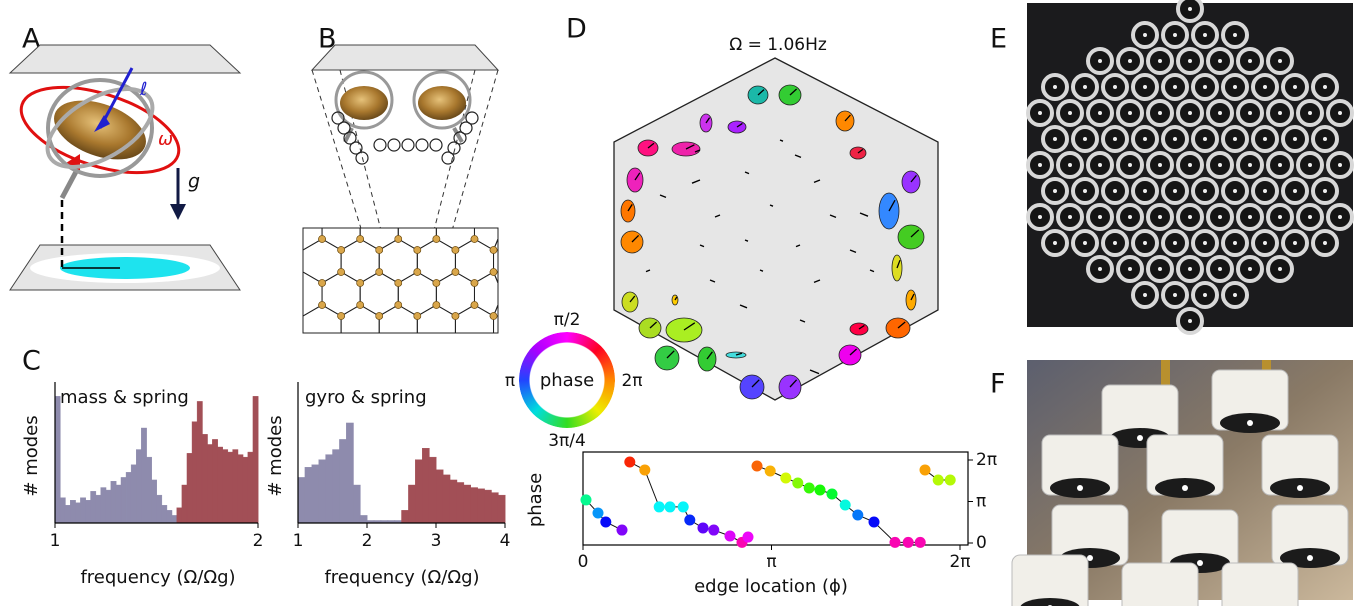  I want to click on x-axis-label: frequency (Ω/Ωg), so click(401, 577).